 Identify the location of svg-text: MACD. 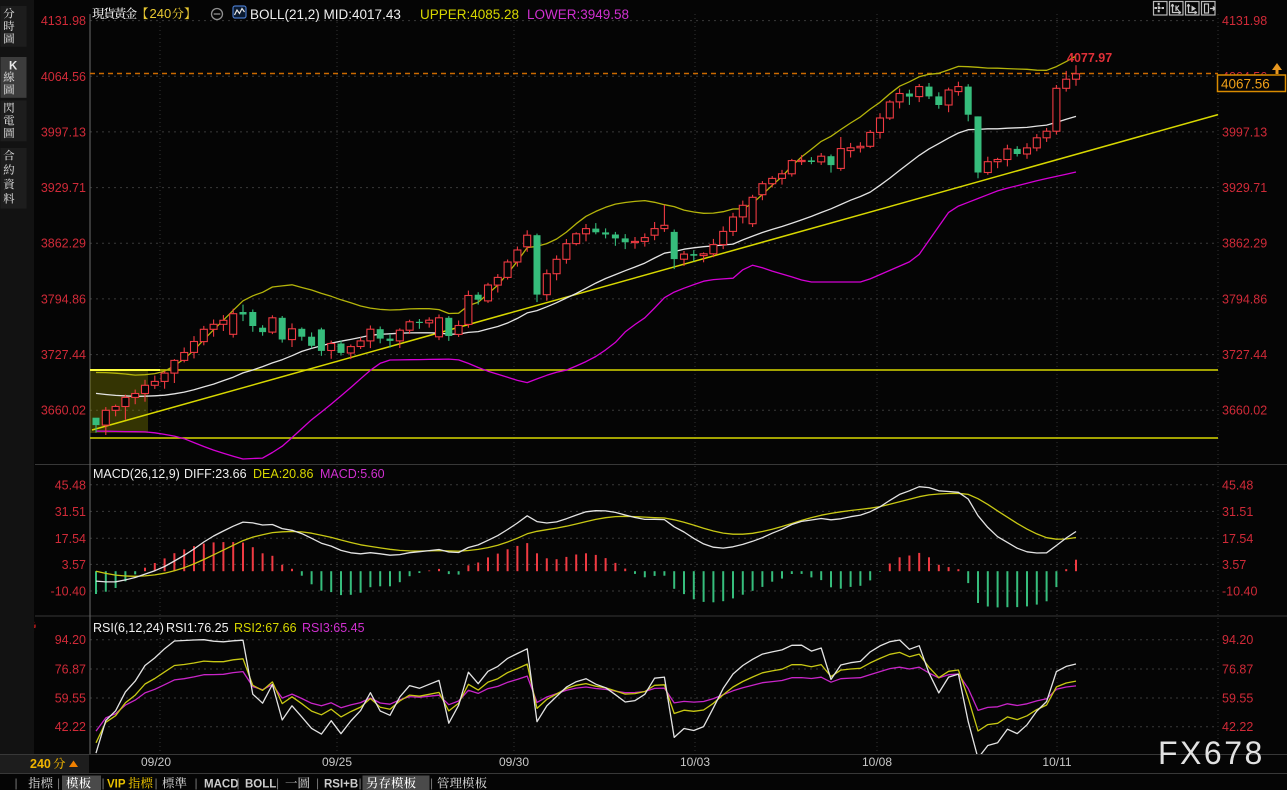
(221, 784).